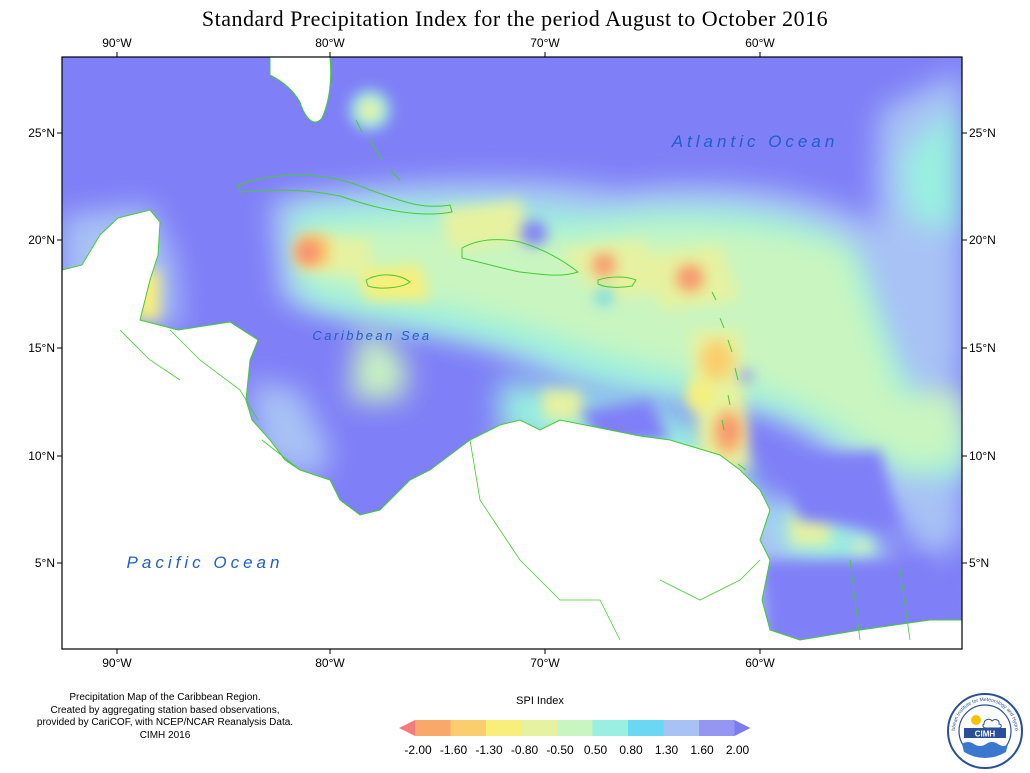  What do you see at coordinates (371, 335) in the screenshot?
I see `caribbean-sea-label: Caribbean Sea` at bounding box center [371, 335].